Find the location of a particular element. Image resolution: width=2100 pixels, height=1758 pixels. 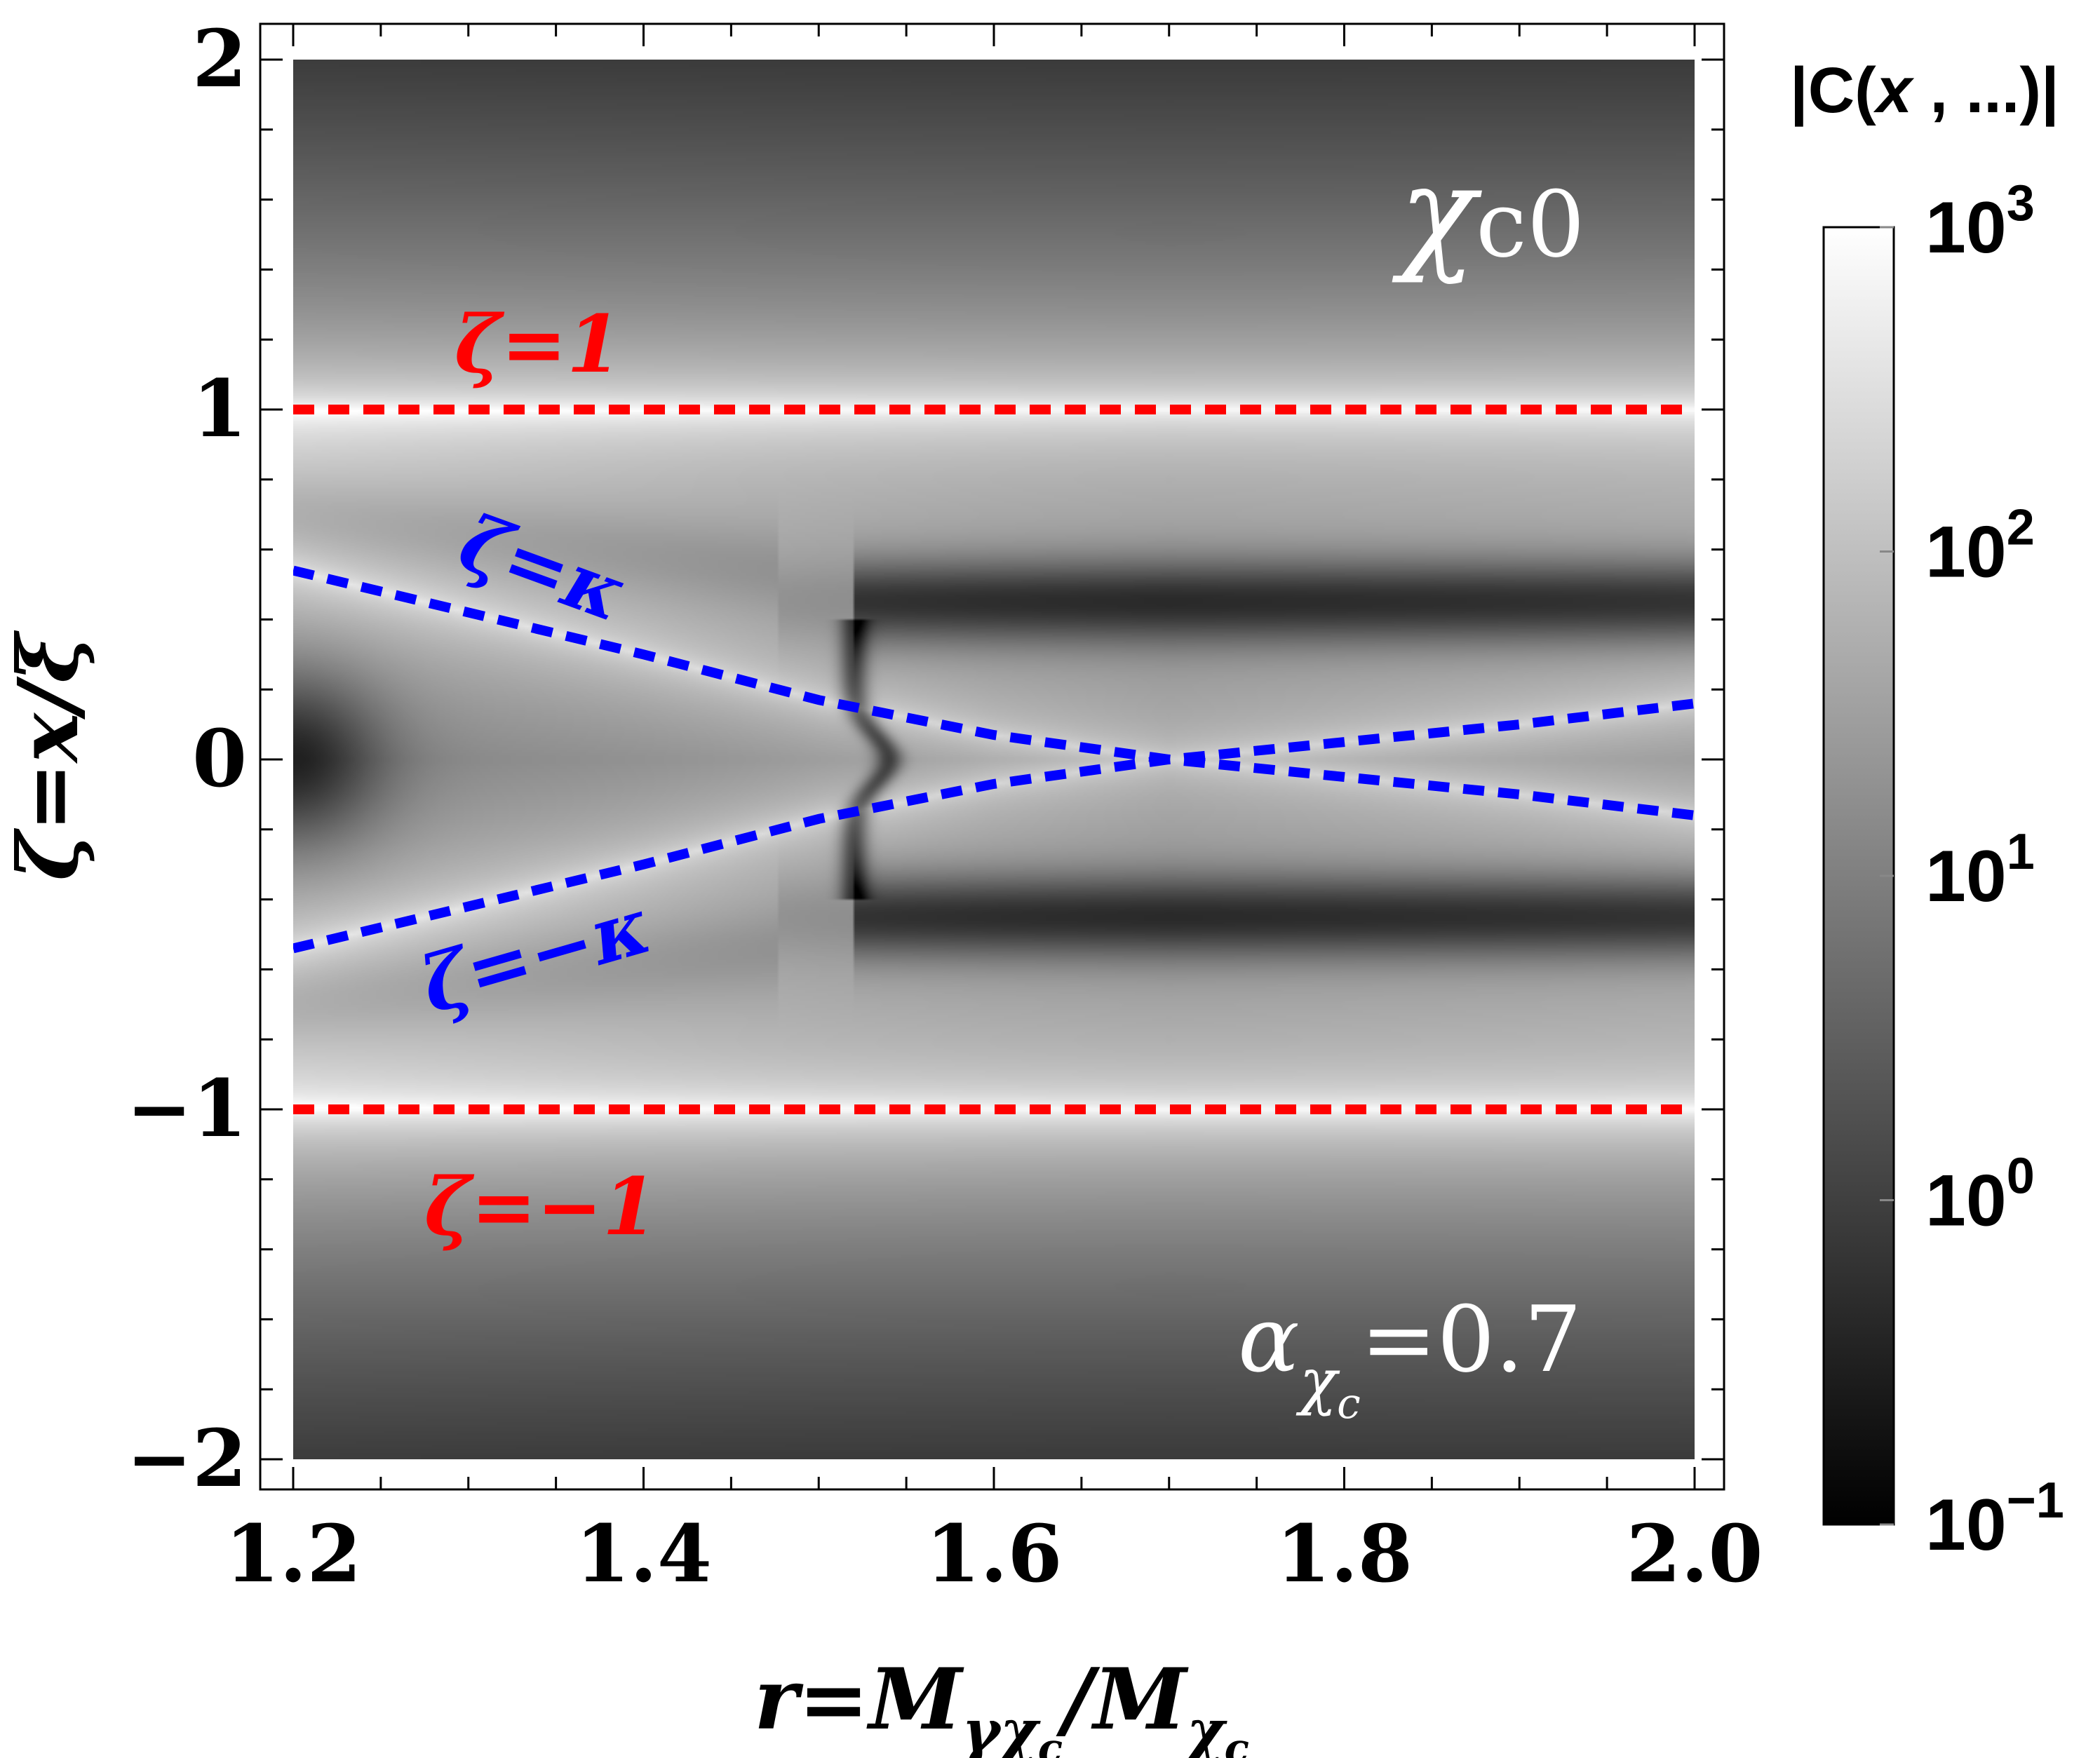

y-tick-label: −1 is located at coordinates (186, 1109).